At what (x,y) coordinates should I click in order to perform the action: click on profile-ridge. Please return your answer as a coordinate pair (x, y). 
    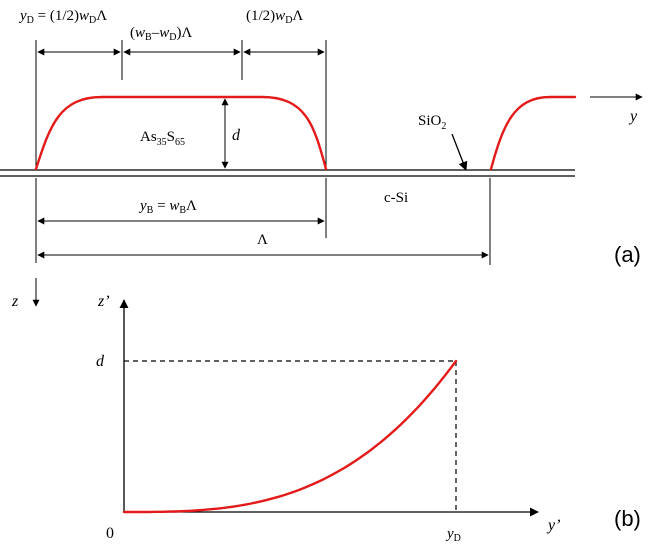
    Looking at the image, I should click on (181, 133).